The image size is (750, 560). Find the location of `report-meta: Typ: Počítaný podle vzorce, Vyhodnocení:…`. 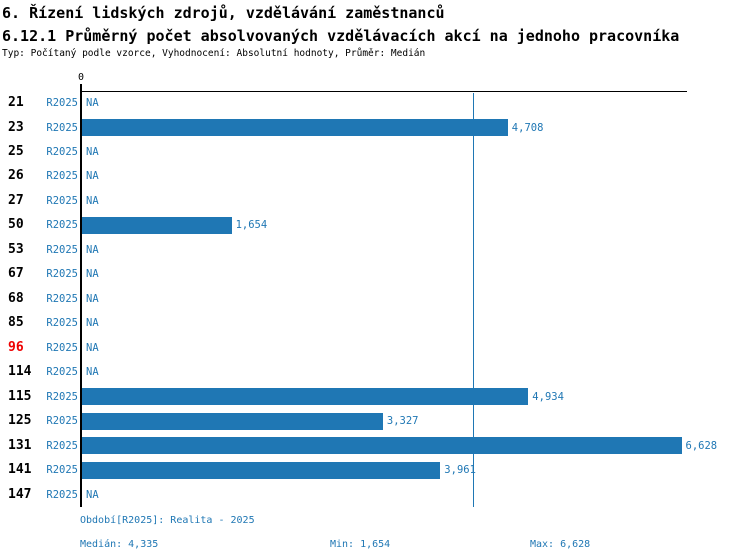

report-meta: Typ: Počítaný podle vzorce, Vyhodnocení:… is located at coordinates (214, 53).